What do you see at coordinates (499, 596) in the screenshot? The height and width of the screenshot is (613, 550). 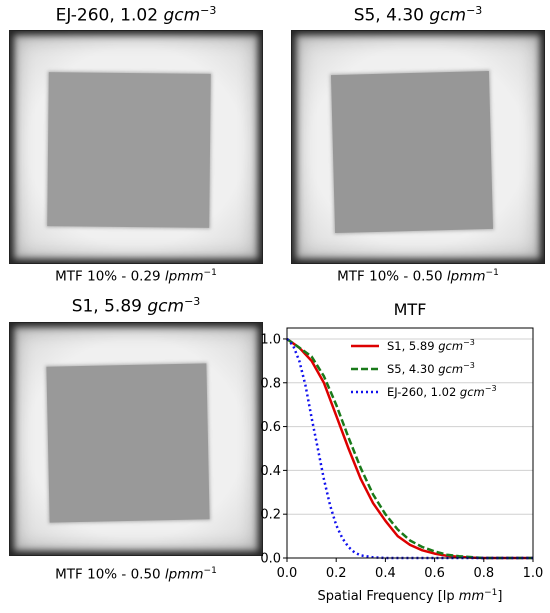 I see `x-axis-label-close: ]` at bounding box center [499, 596].